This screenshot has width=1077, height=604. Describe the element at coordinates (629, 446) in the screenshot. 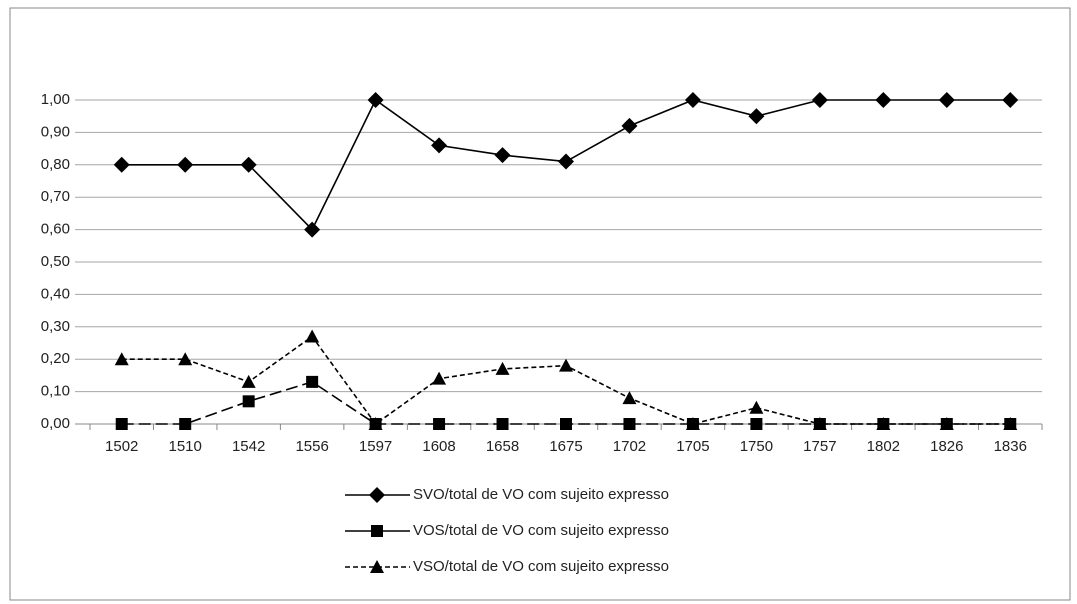

I see `x-tick-label: 1702` at that location.